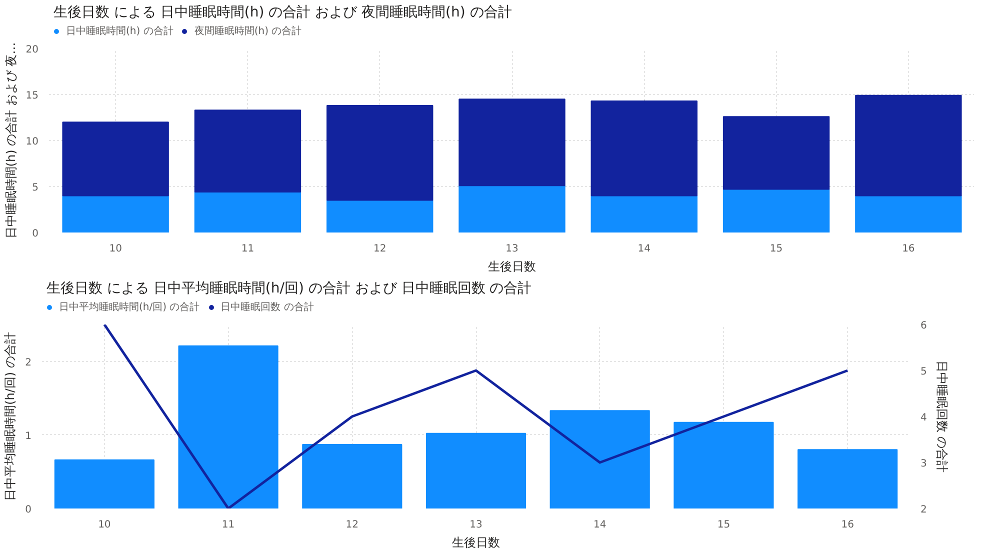 The image size is (983, 552). I want to click on y-tick-label: 20, so click(32, 50).